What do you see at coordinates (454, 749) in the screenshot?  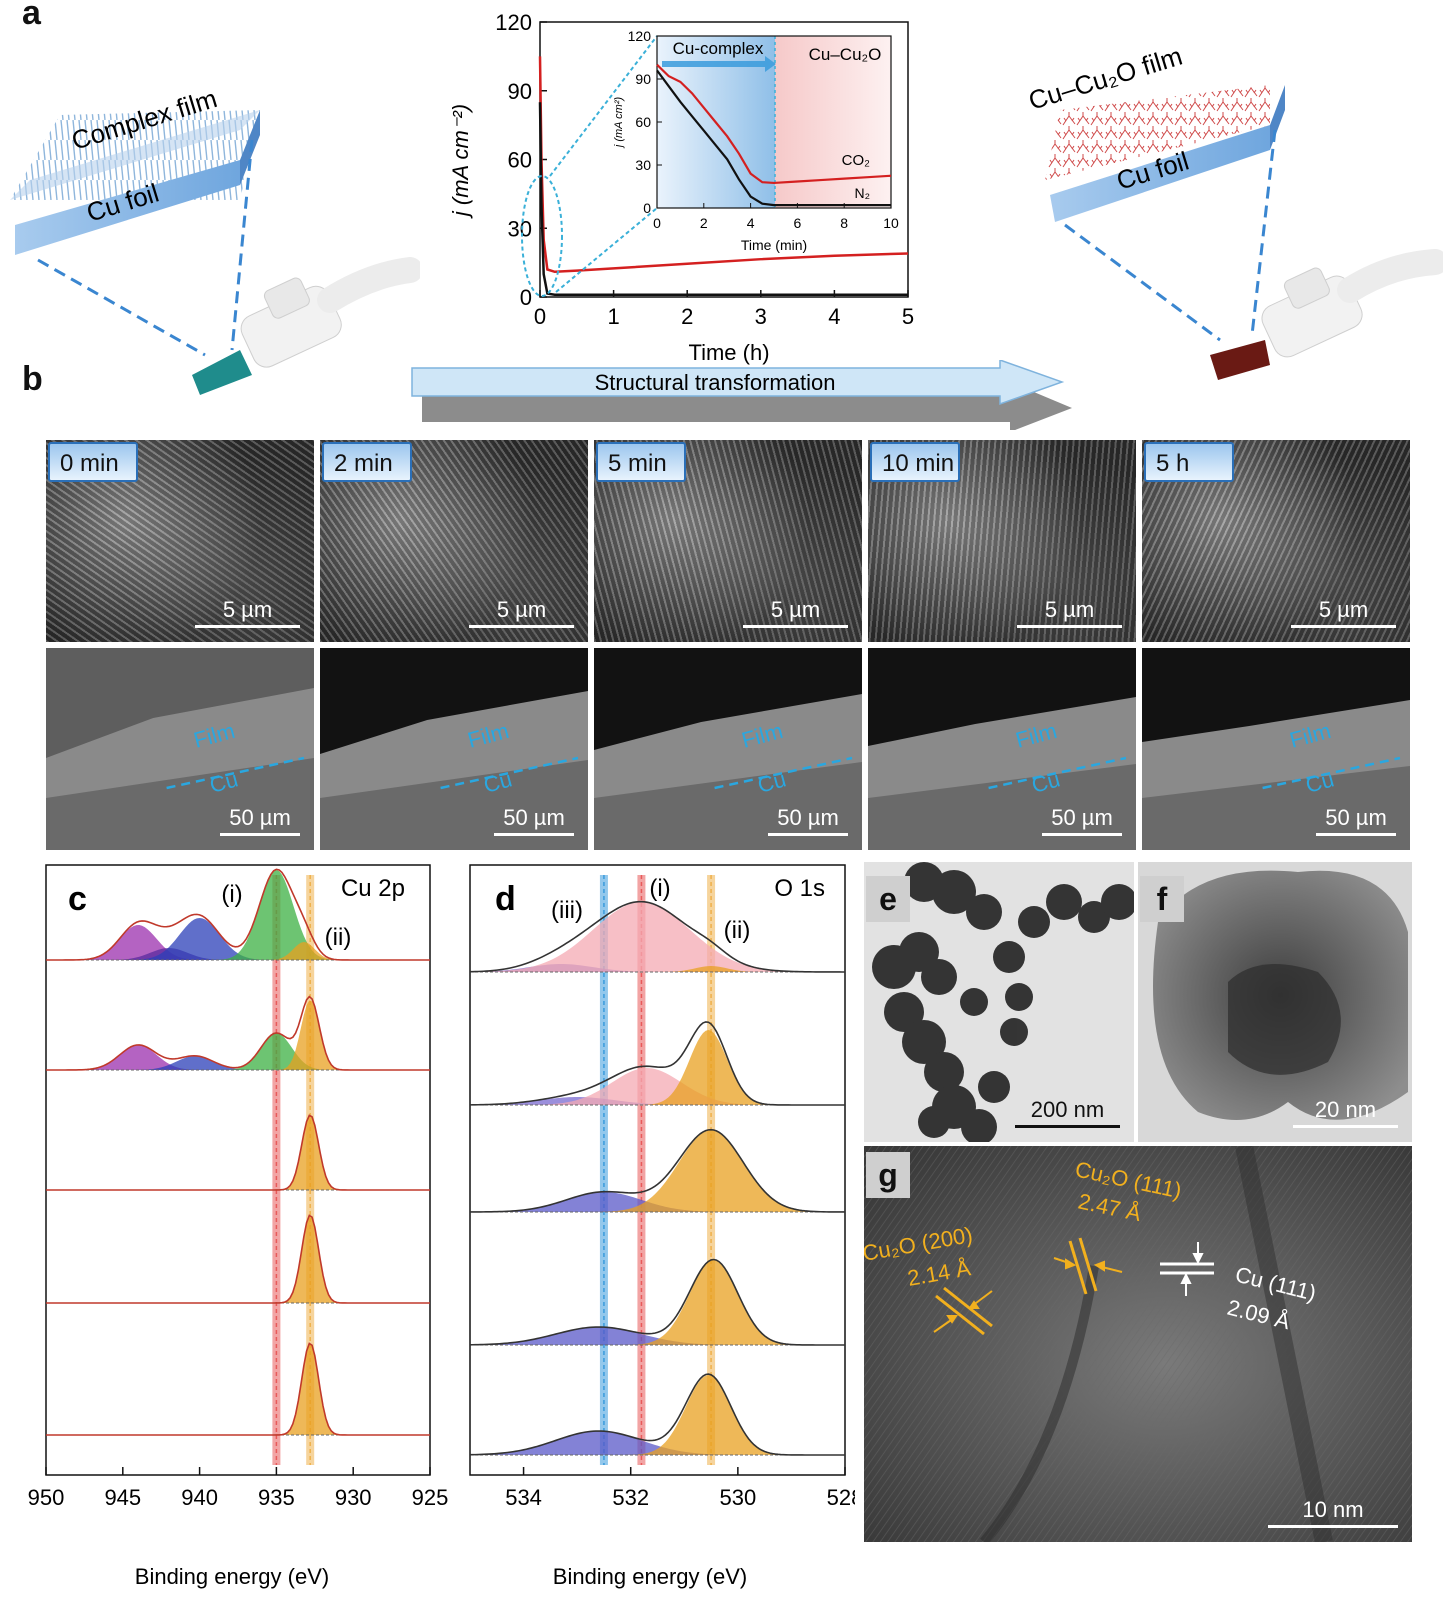 I see `sem-cross-section-1: Film Cu 50 µm` at bounding box center [454, 749].